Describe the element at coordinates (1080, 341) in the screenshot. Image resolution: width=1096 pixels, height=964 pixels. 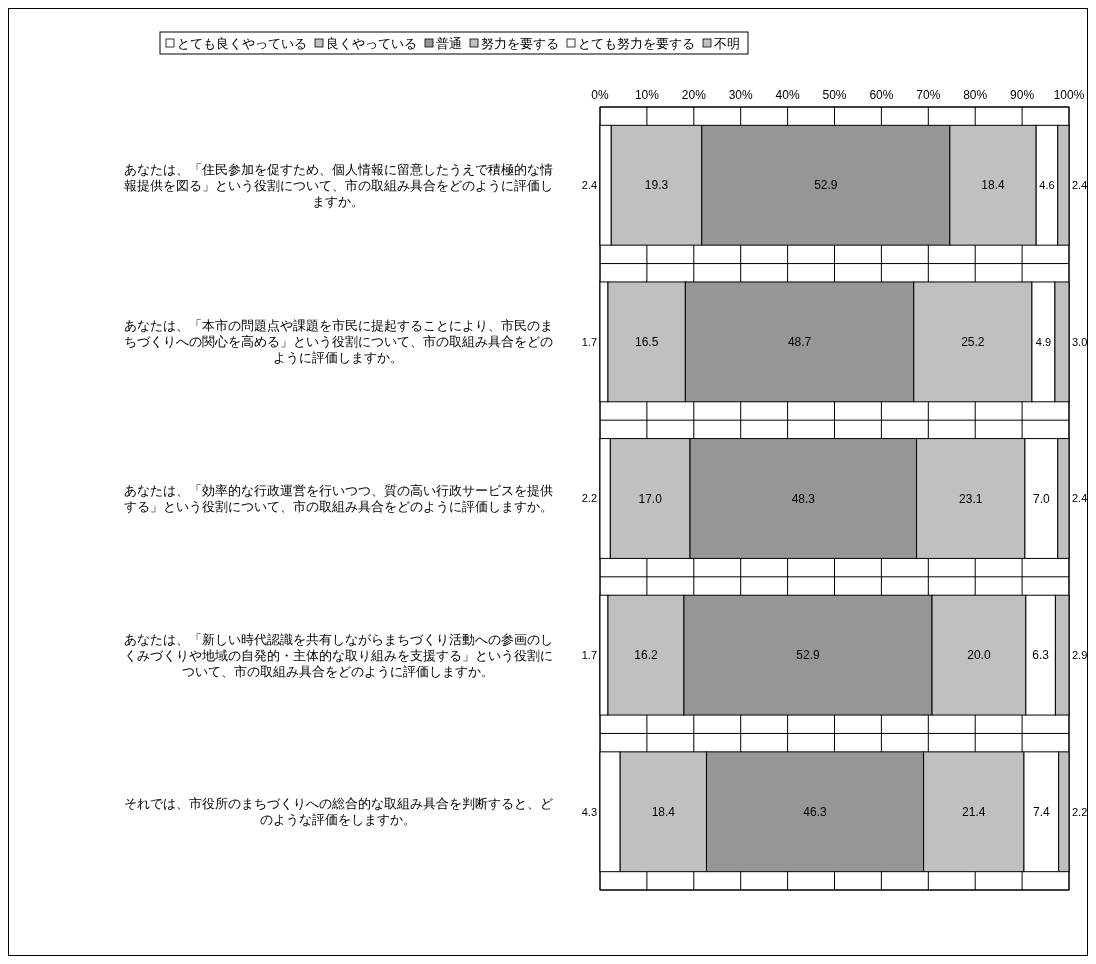
I see `data-label: 3.0` at that location.